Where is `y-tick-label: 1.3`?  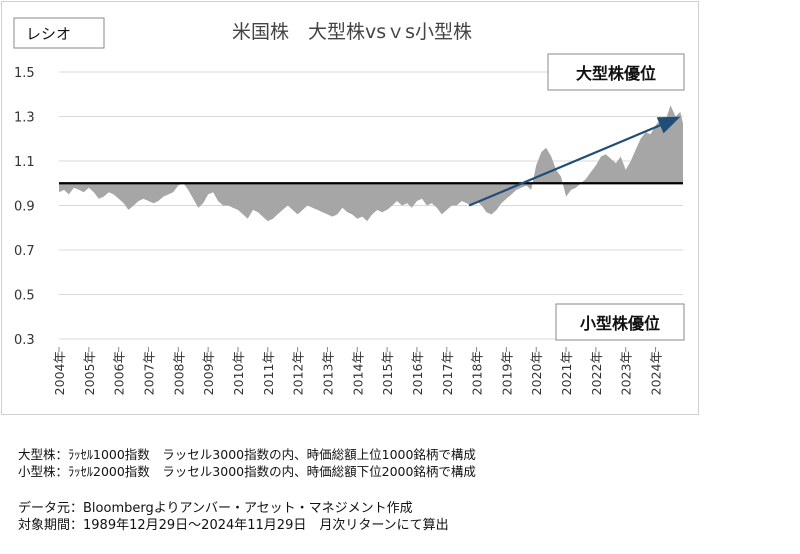
y-tick-label: 1.3 is located at coordinates (24, 118).